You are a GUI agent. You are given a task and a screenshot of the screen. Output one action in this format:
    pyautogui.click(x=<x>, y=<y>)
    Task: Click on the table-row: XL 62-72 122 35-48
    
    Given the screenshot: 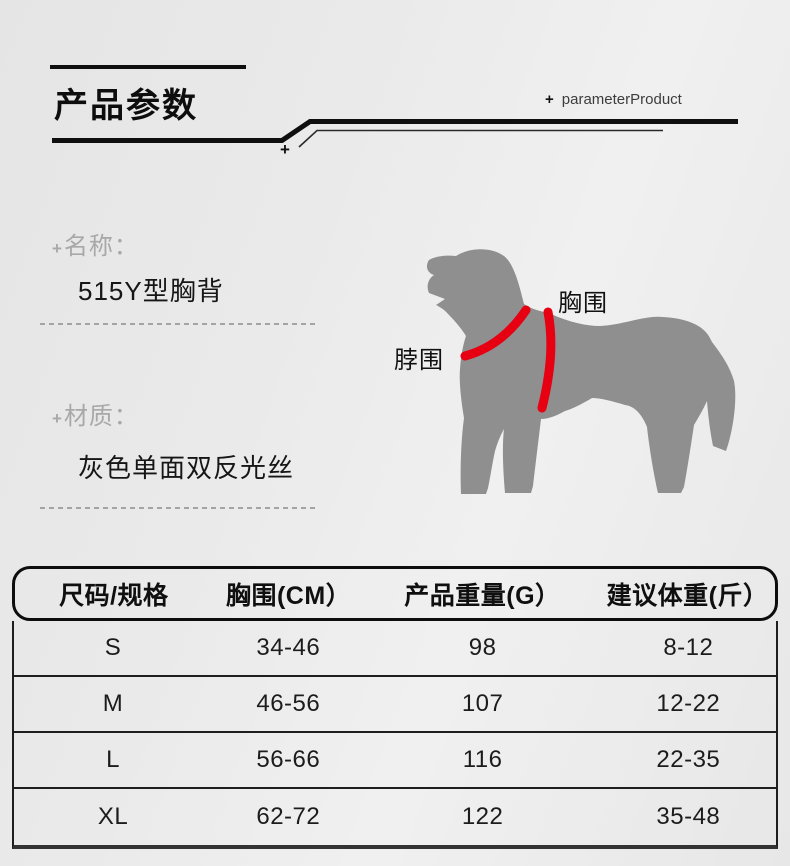 What is the action you would take?
    pyautogui.click(x=395, y=817)
    